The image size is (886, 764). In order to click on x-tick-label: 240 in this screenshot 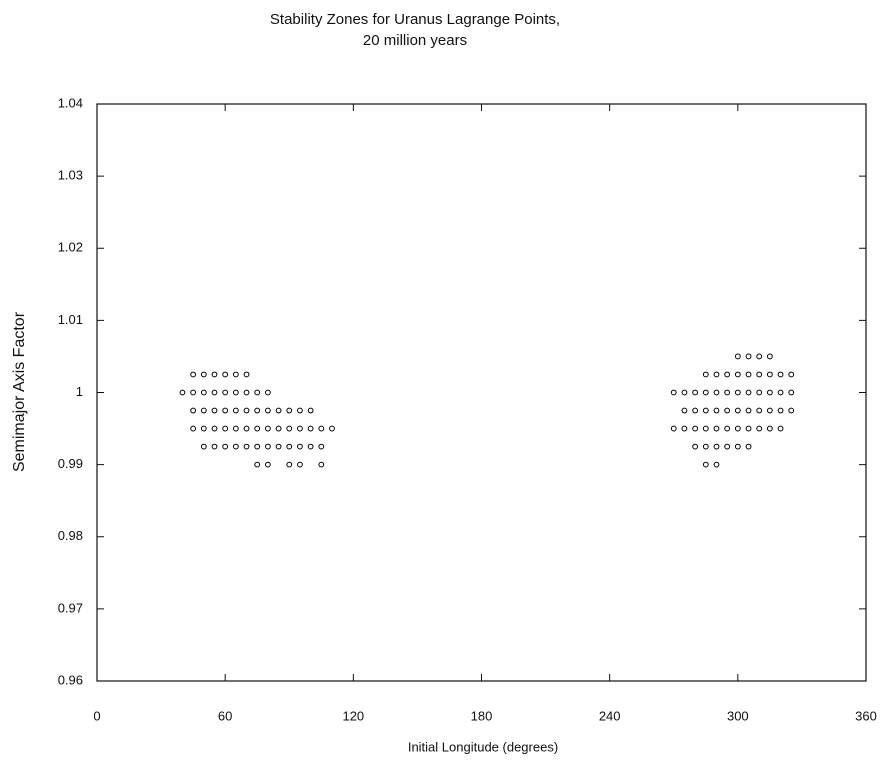, I will do `click(610, 715)`.